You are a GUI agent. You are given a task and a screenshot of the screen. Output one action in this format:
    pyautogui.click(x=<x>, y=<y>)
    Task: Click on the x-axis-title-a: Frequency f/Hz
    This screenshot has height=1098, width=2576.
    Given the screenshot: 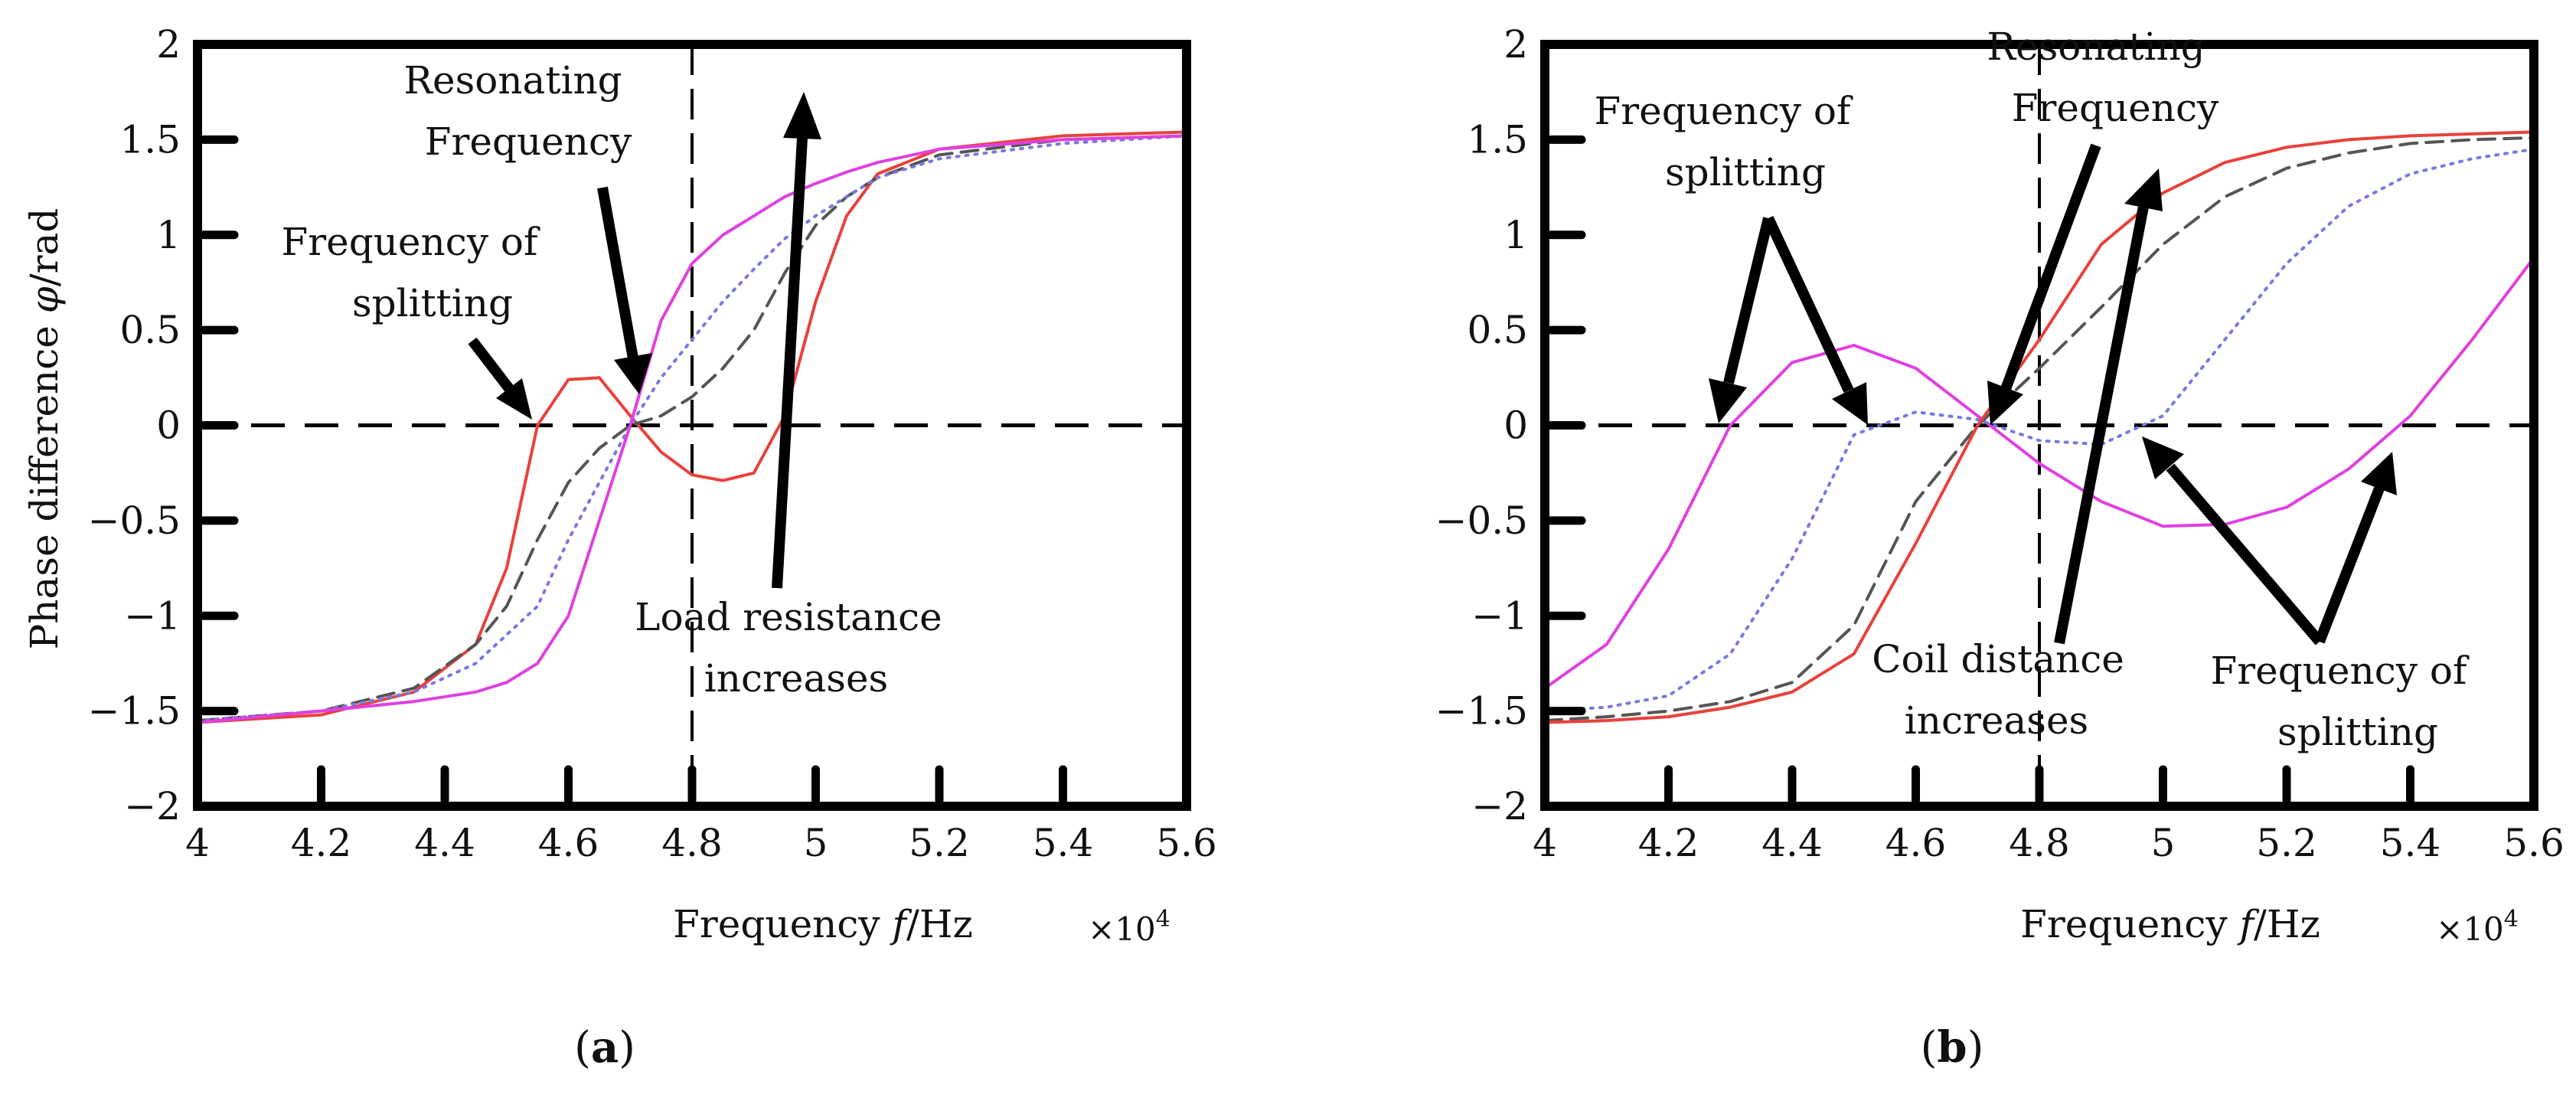 What is the action you would take?
    pyautogui.click(x=823, y=924)
    